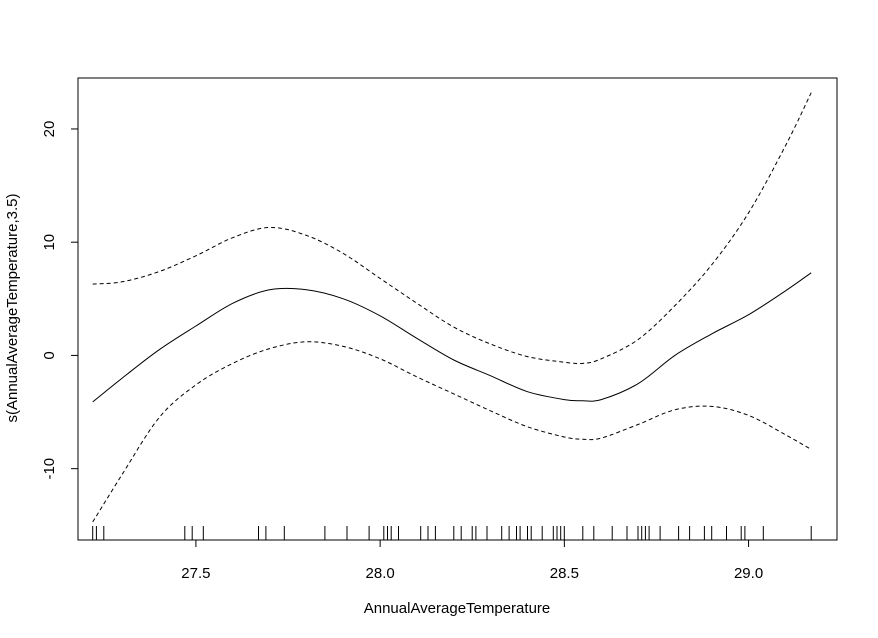  What do you see at coordinates (452, 533) in the screenshot?
I see `rug-layer` at bounding box center [452, 533].